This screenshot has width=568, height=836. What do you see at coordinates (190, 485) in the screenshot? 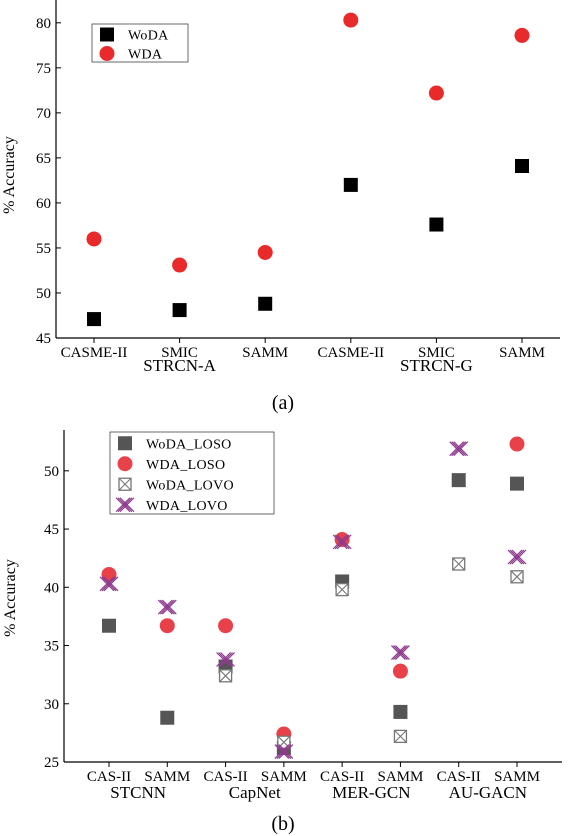
I see `chart-b-legend-label-woda-lovo: WoDA_LOVO` at bounding box center [190, 485].